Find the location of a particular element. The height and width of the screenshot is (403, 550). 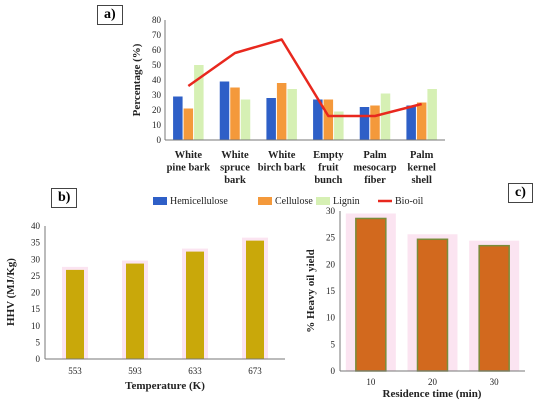

category-label: pine bark is located at coordinates (189, 168).